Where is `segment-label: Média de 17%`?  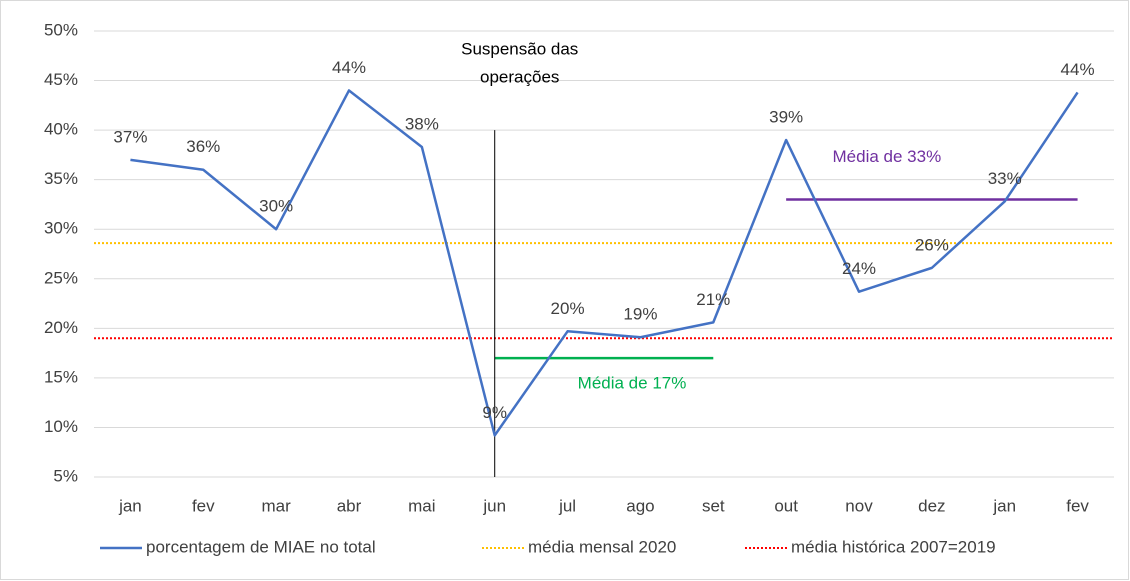 segment-label: Média de 17% is located at coordinates (632, 383).